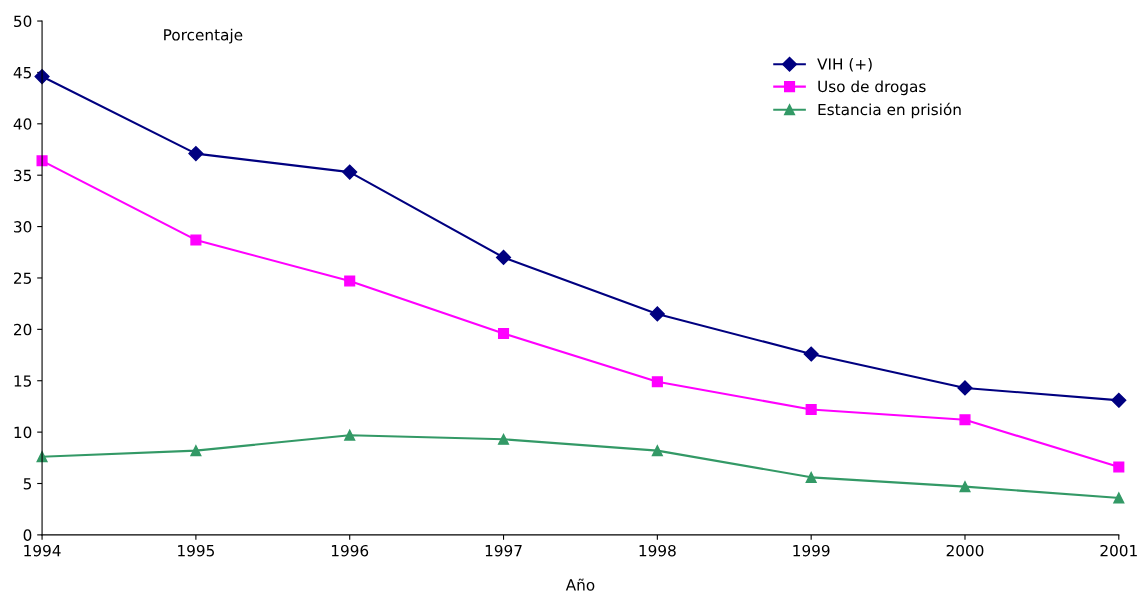 Image resolution: width=1137 pixels, height=601 pixels. What do you see at coordinates (872, 88) in the screenshot?
I see `legend-label: Uso de drogas` at bounding box center [872, 88].